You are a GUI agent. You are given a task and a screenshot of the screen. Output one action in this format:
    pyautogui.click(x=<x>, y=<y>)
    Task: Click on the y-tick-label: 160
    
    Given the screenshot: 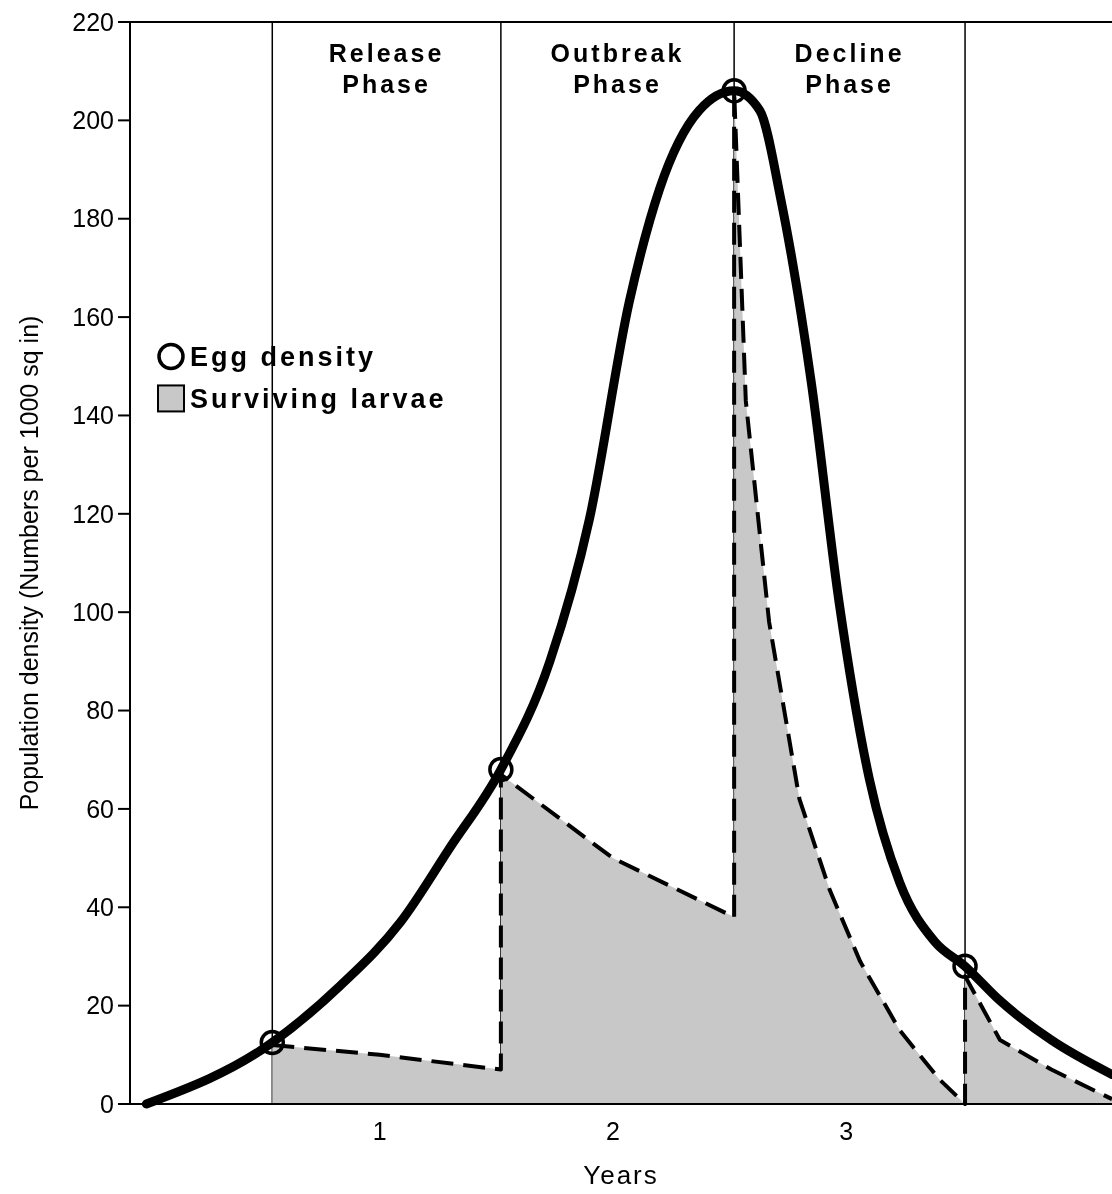 What is the action you would take?
    pyautogui.click(x=93, y=316)
    